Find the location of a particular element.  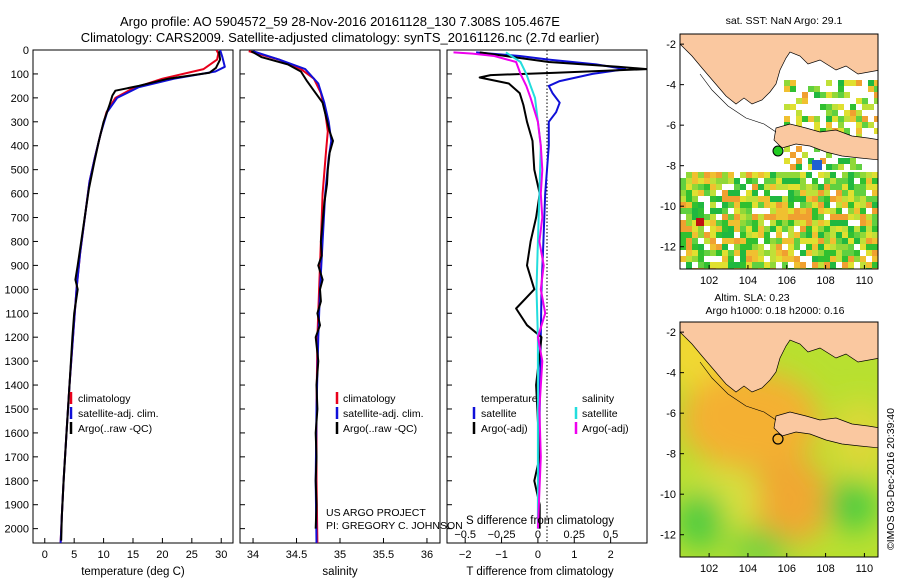

series-line-satellite-adj-clim- is located at coordinates (292, 296).